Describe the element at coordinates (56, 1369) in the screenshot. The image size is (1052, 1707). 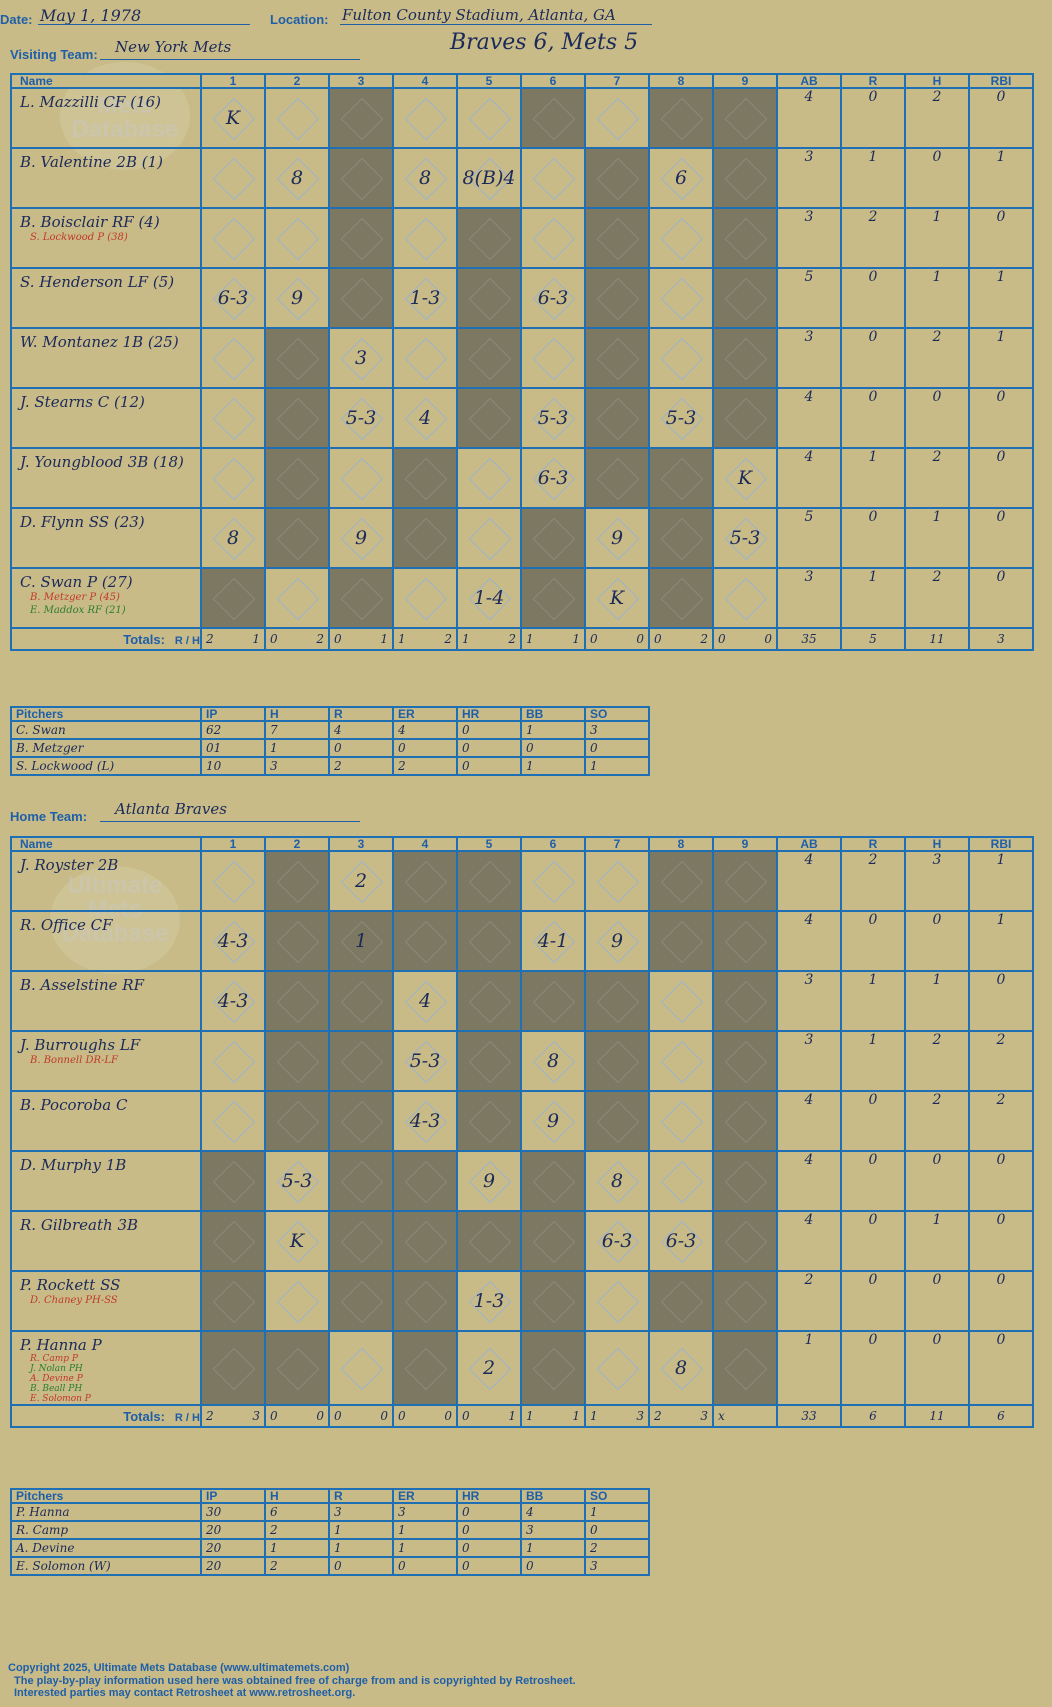
I see `substitute-name: J. Nolan PH` at that location.